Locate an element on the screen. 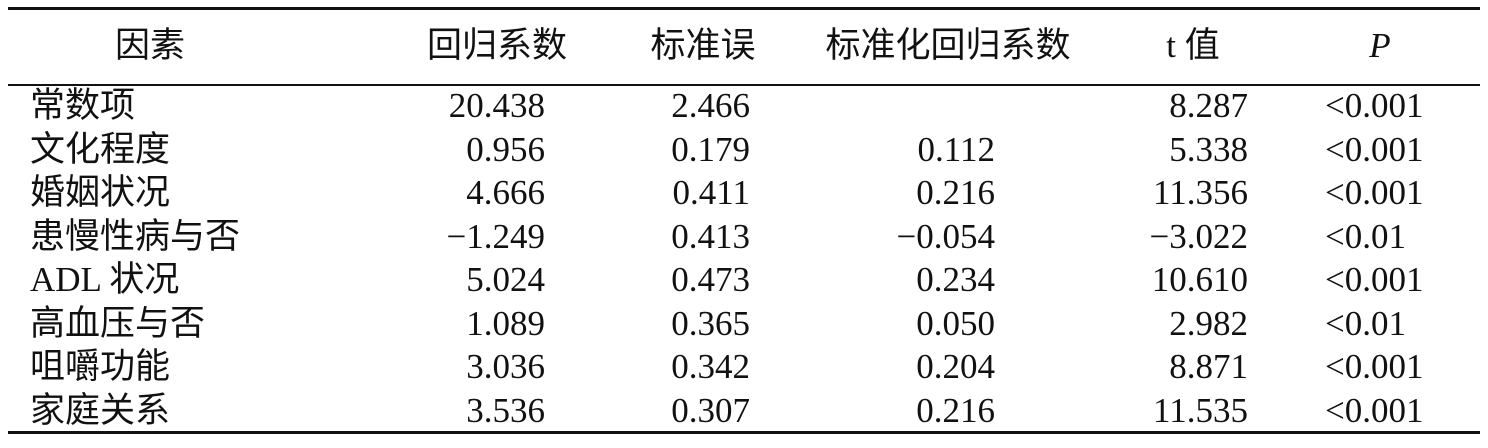 The height and width of the screenshot is (448, 1488). cell-value: −1.249 is located at coordinates (496, 236).